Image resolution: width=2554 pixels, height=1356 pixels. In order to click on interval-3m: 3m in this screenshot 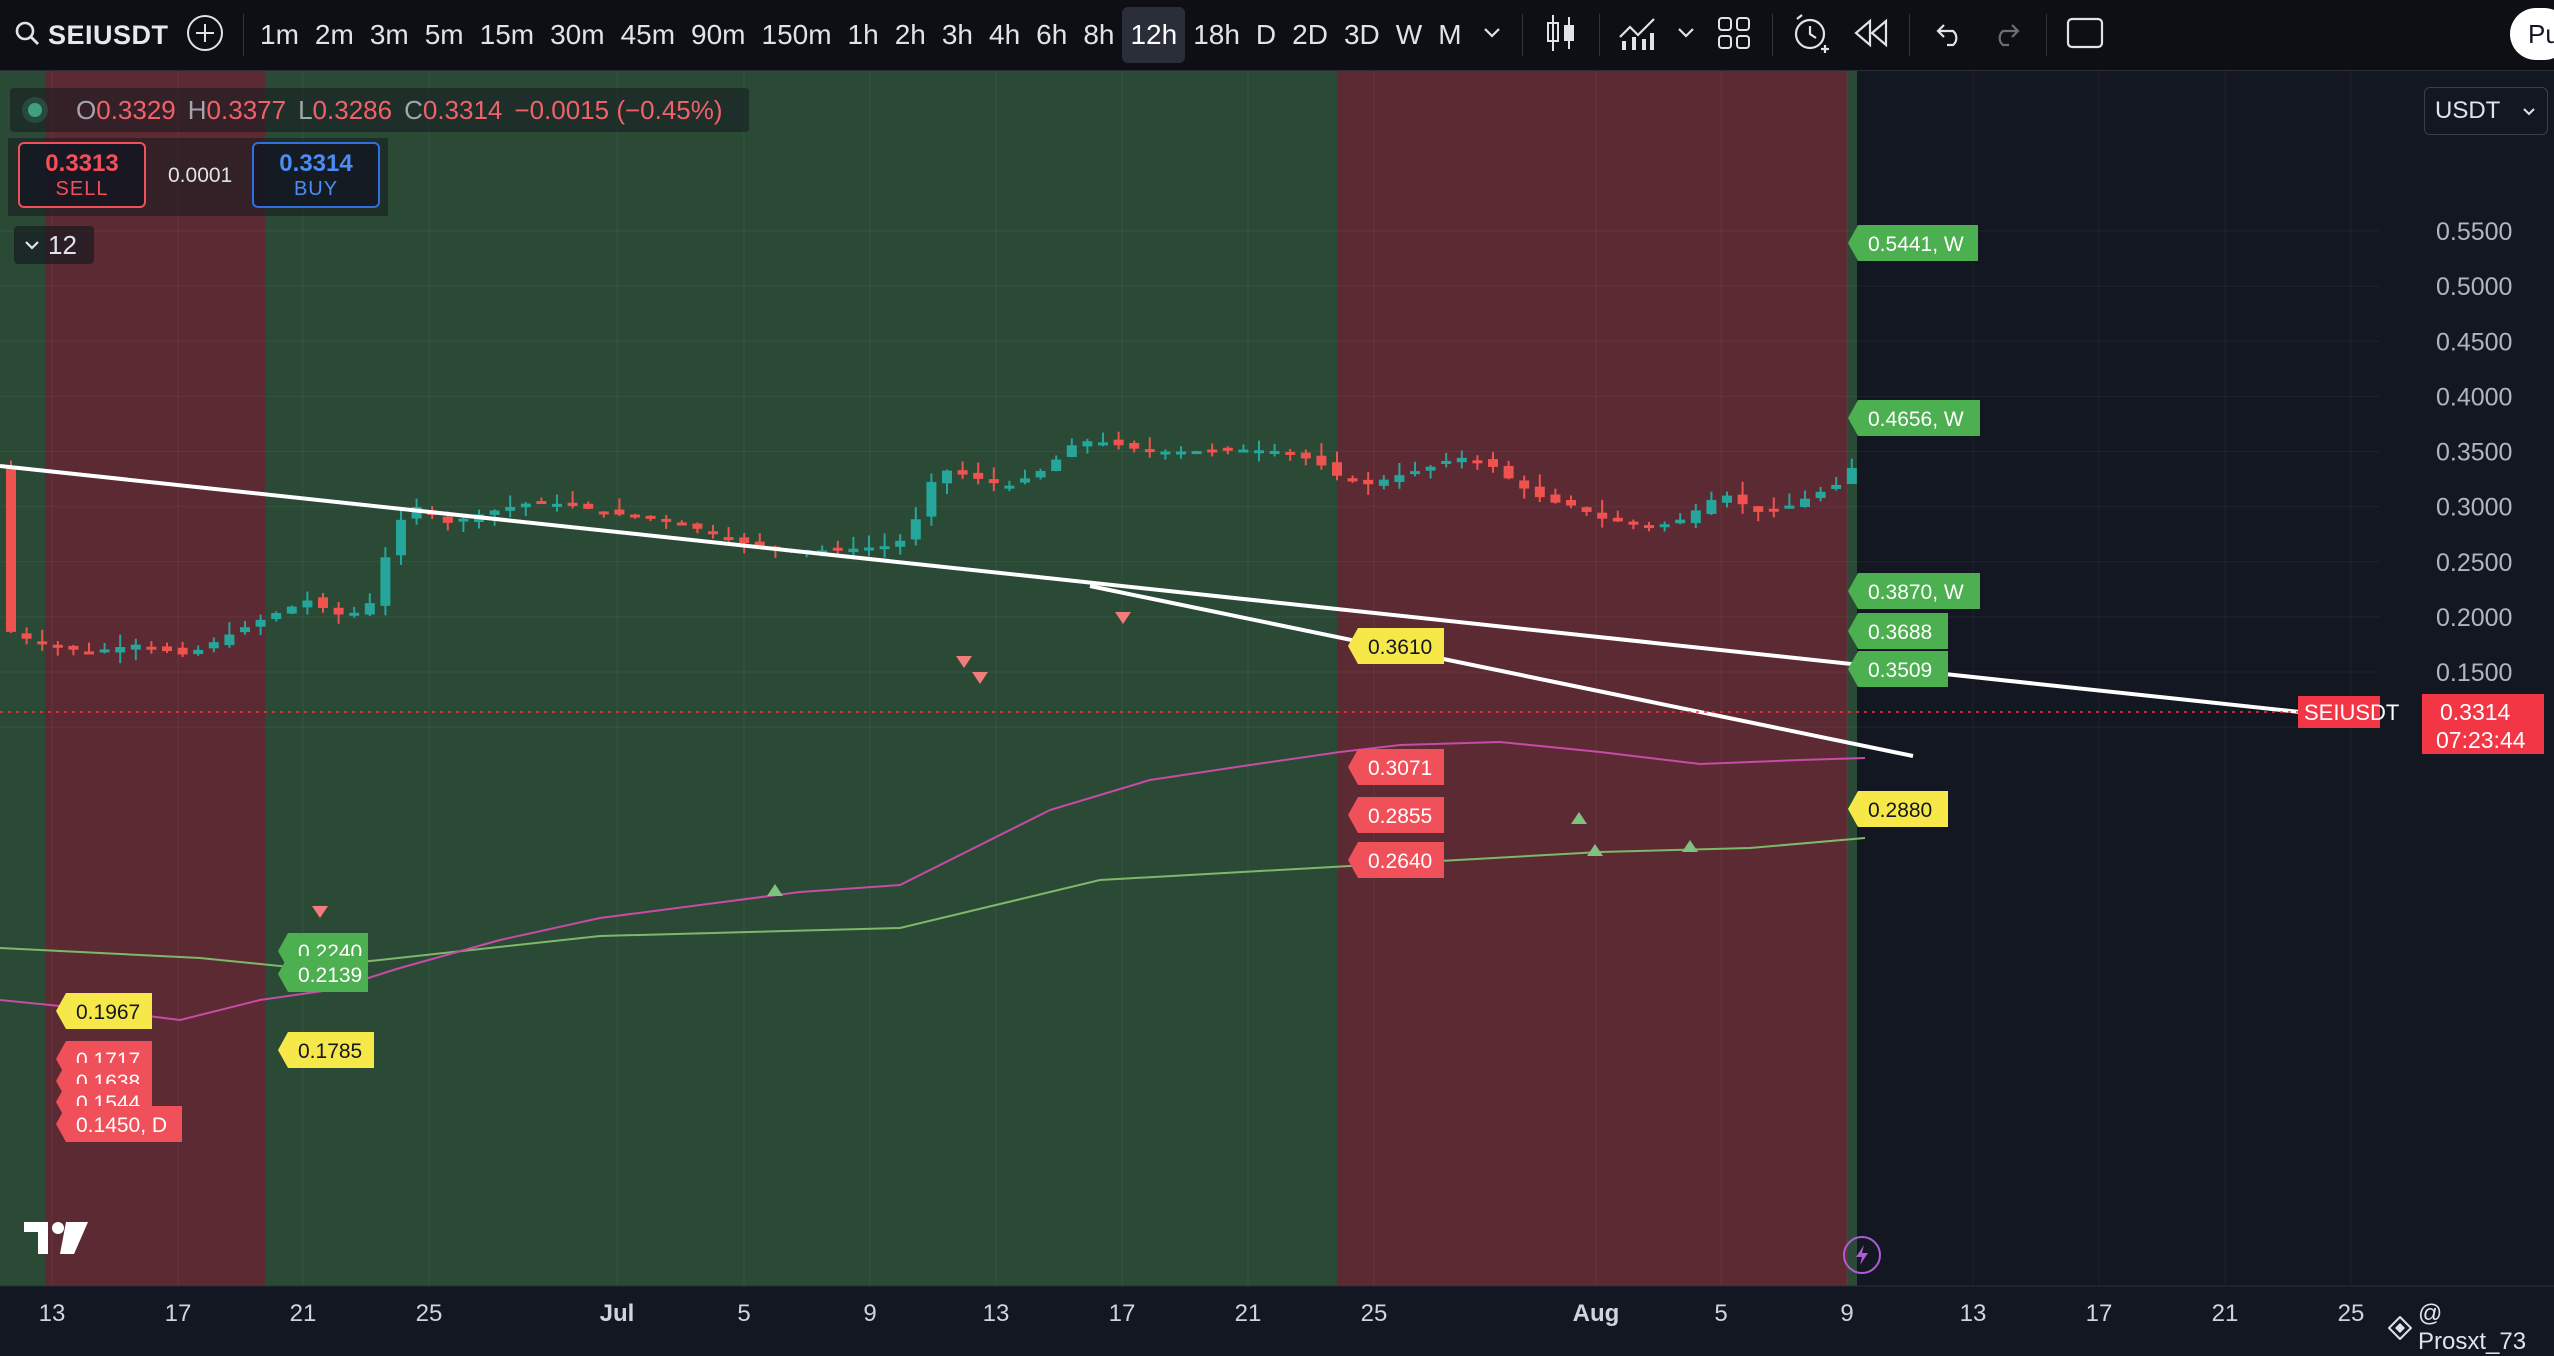, I will do `click(389, 34)`.